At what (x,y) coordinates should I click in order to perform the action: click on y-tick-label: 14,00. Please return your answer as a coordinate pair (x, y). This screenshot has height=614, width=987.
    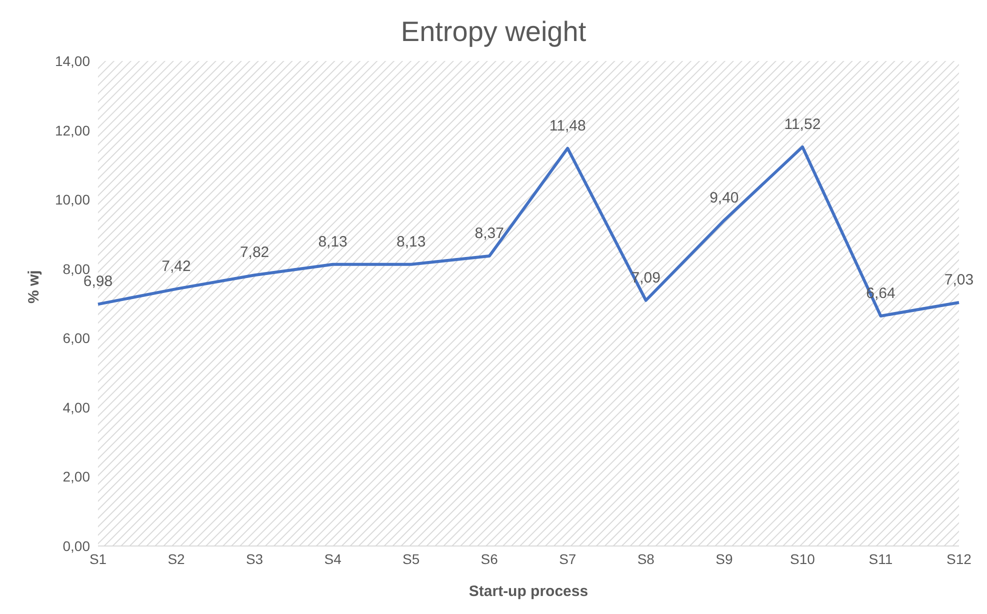
    Looking at the image, I should click on (72, 60).